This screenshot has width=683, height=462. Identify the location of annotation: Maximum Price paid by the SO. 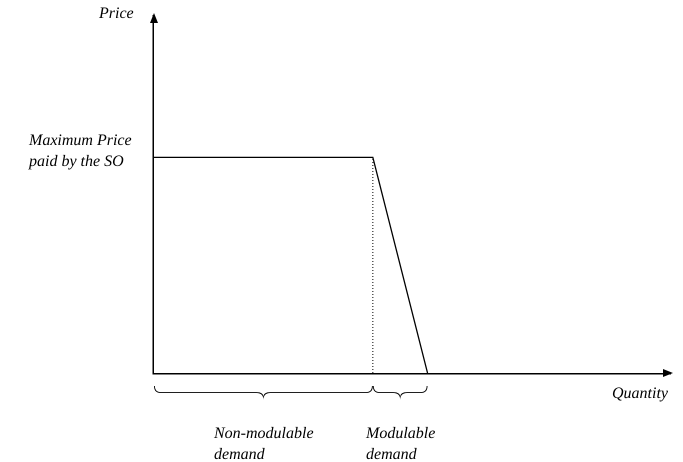
(80, 151).